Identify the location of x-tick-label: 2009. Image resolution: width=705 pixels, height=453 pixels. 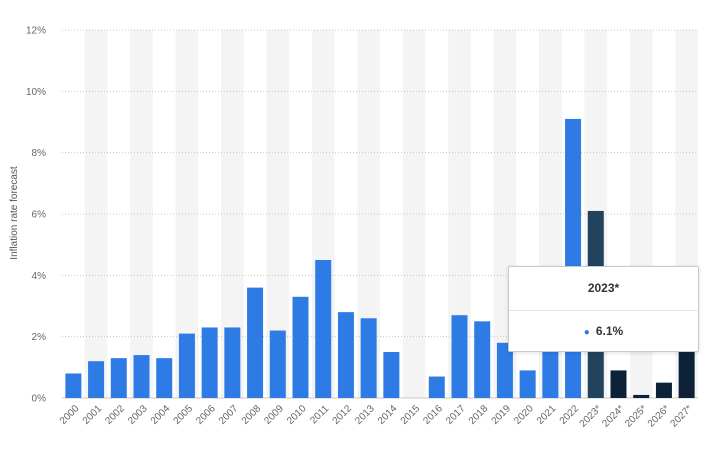
(274, 415).